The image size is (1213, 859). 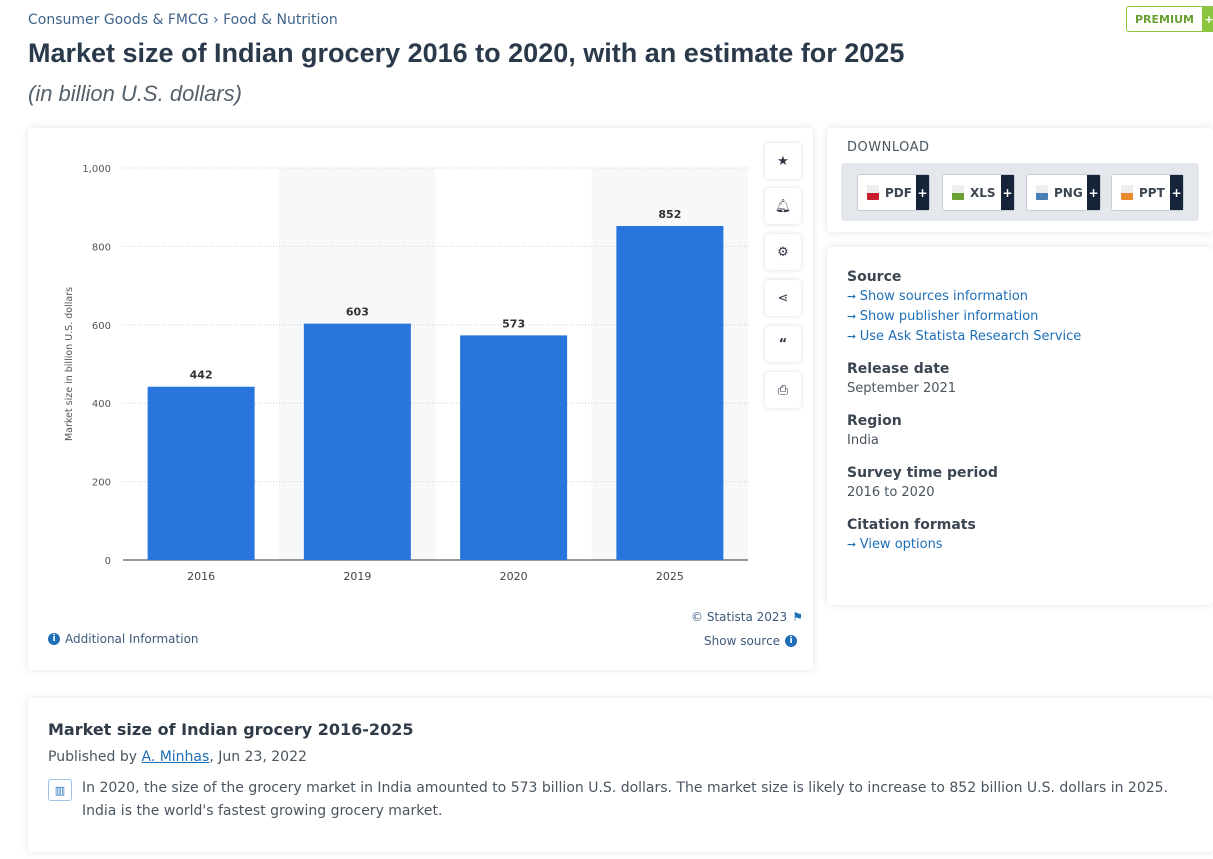 I want to click on show-publisher-link: Show publisher information, so click(x=1020, y=316).